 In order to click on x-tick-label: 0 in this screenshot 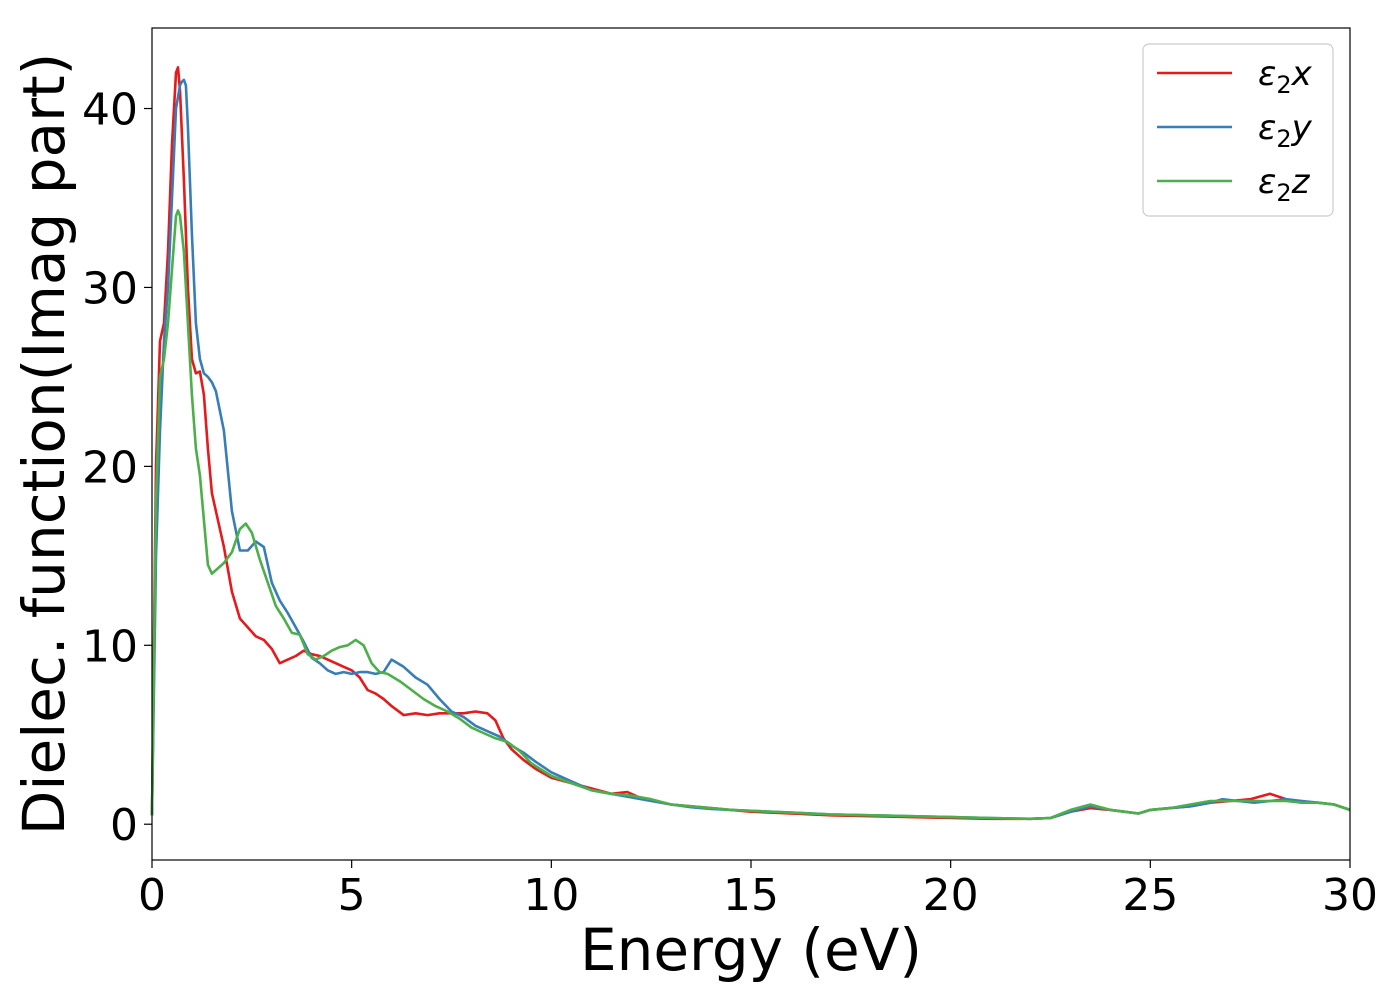, I will do `click(152, 895)`.